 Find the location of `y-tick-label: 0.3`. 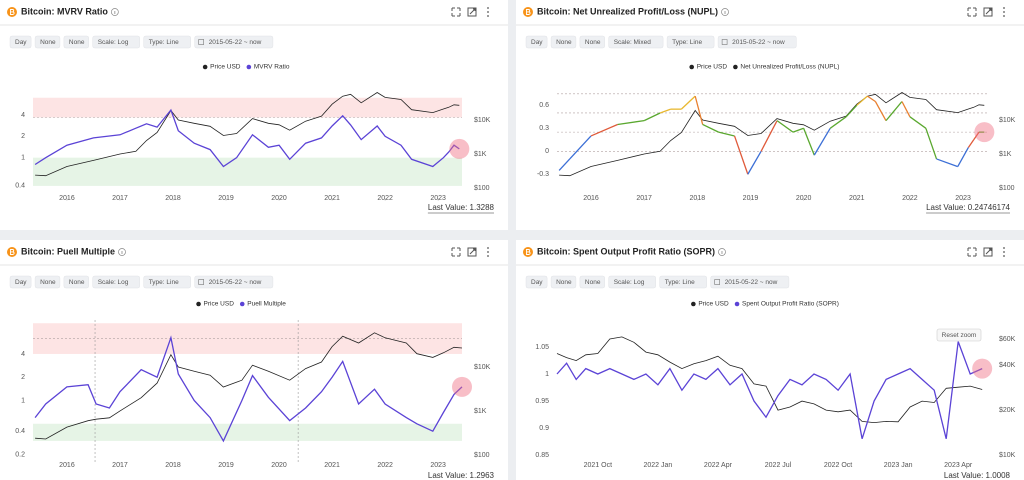

y-tick-label: 0.3 is located at coordinates (544, 128).